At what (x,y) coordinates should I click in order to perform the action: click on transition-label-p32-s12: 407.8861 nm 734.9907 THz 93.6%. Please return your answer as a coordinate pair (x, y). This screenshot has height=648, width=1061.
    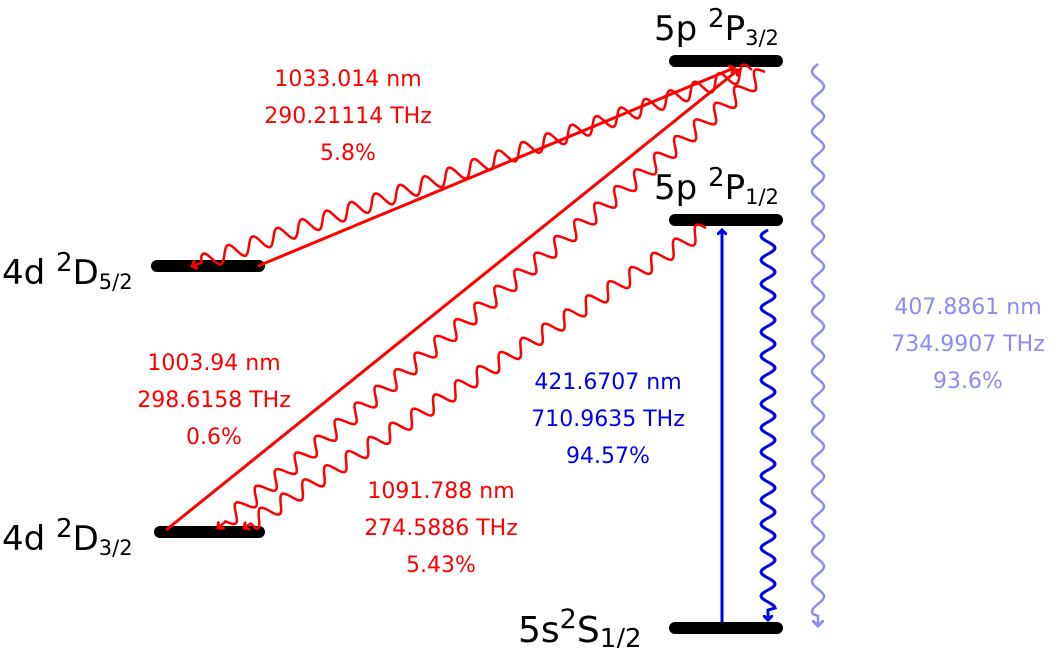
    Looking at the image, I should click on (968, 344).